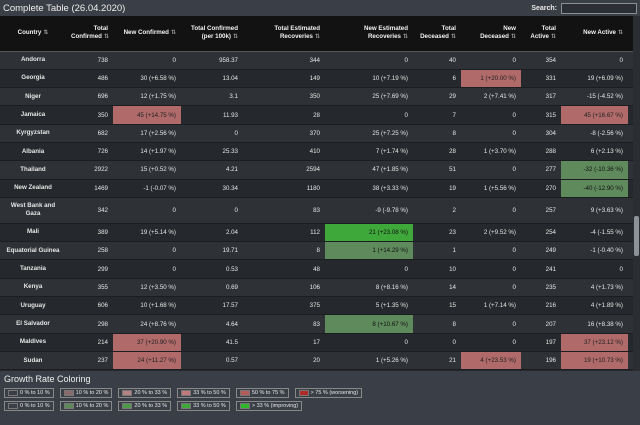  What do you see at coordinates (491, 34) in the screenshot?
I see `column-header: New Deceased ⇅` at bounding box center [491, 34].